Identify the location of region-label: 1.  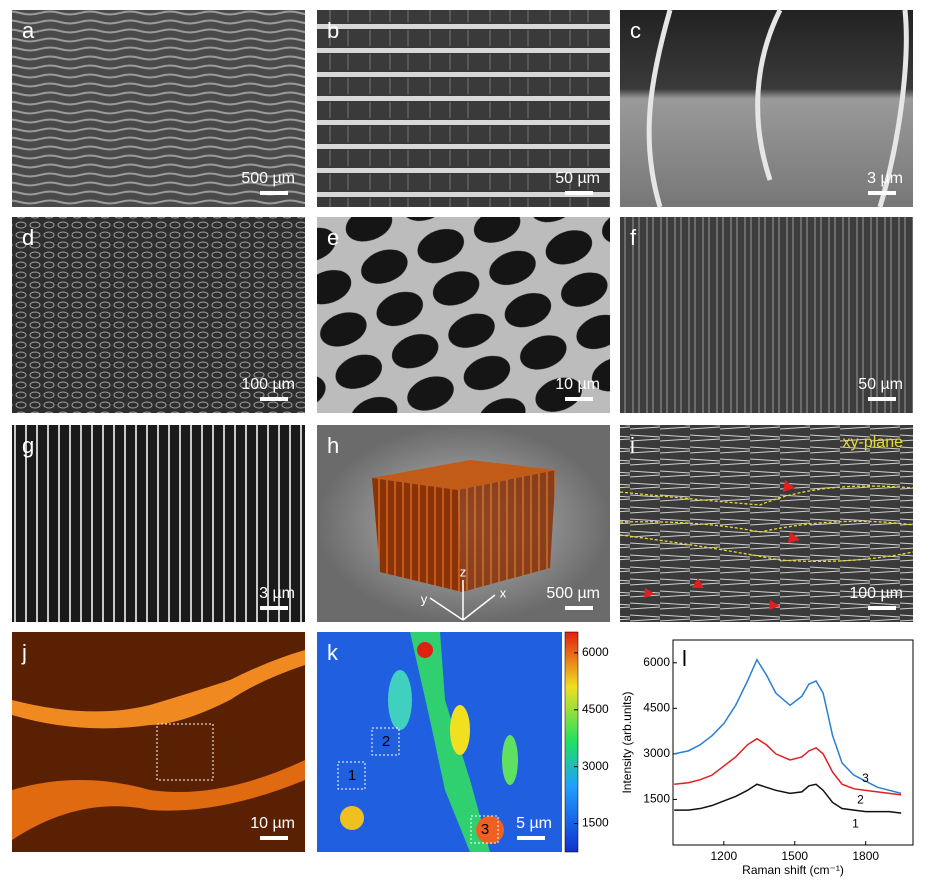
(352, 775).